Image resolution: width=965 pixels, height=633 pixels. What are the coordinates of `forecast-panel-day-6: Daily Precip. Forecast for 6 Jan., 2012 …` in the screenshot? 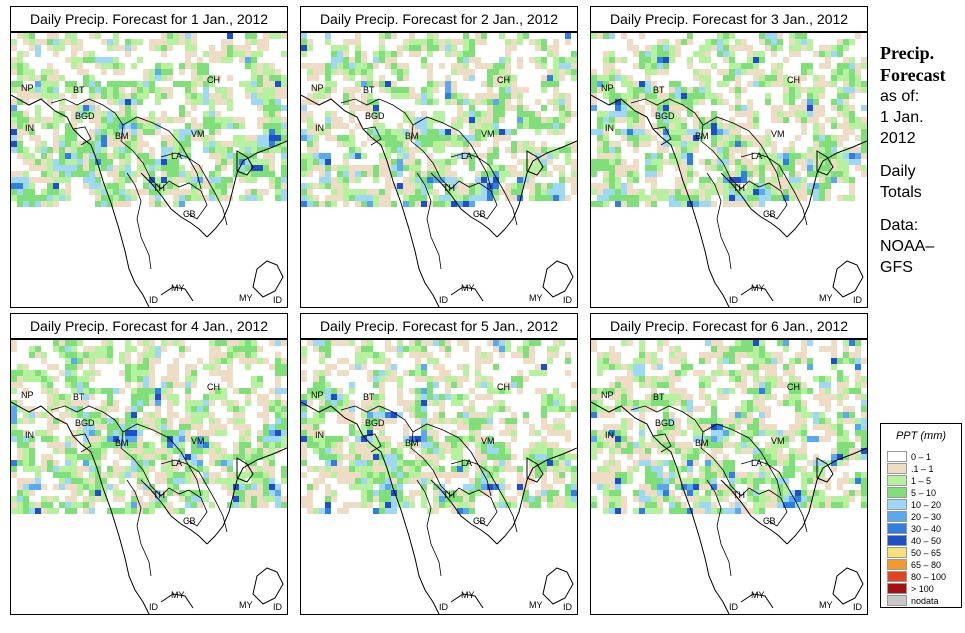 It's located at (729, 464).